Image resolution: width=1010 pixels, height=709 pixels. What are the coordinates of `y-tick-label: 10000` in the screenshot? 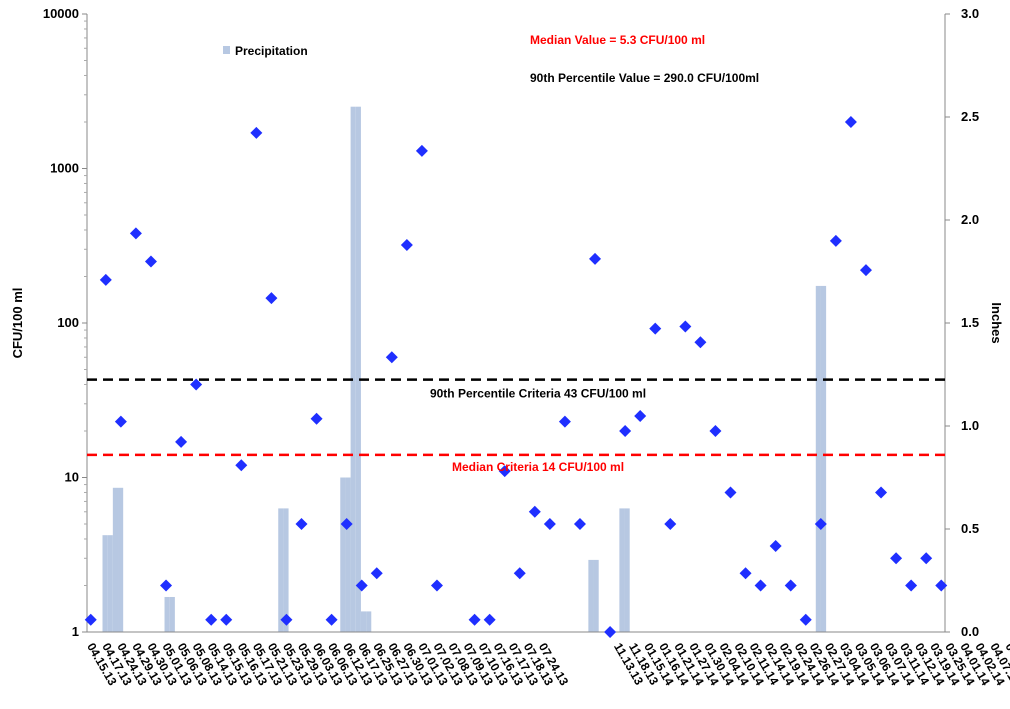 It's located at (61, 13).